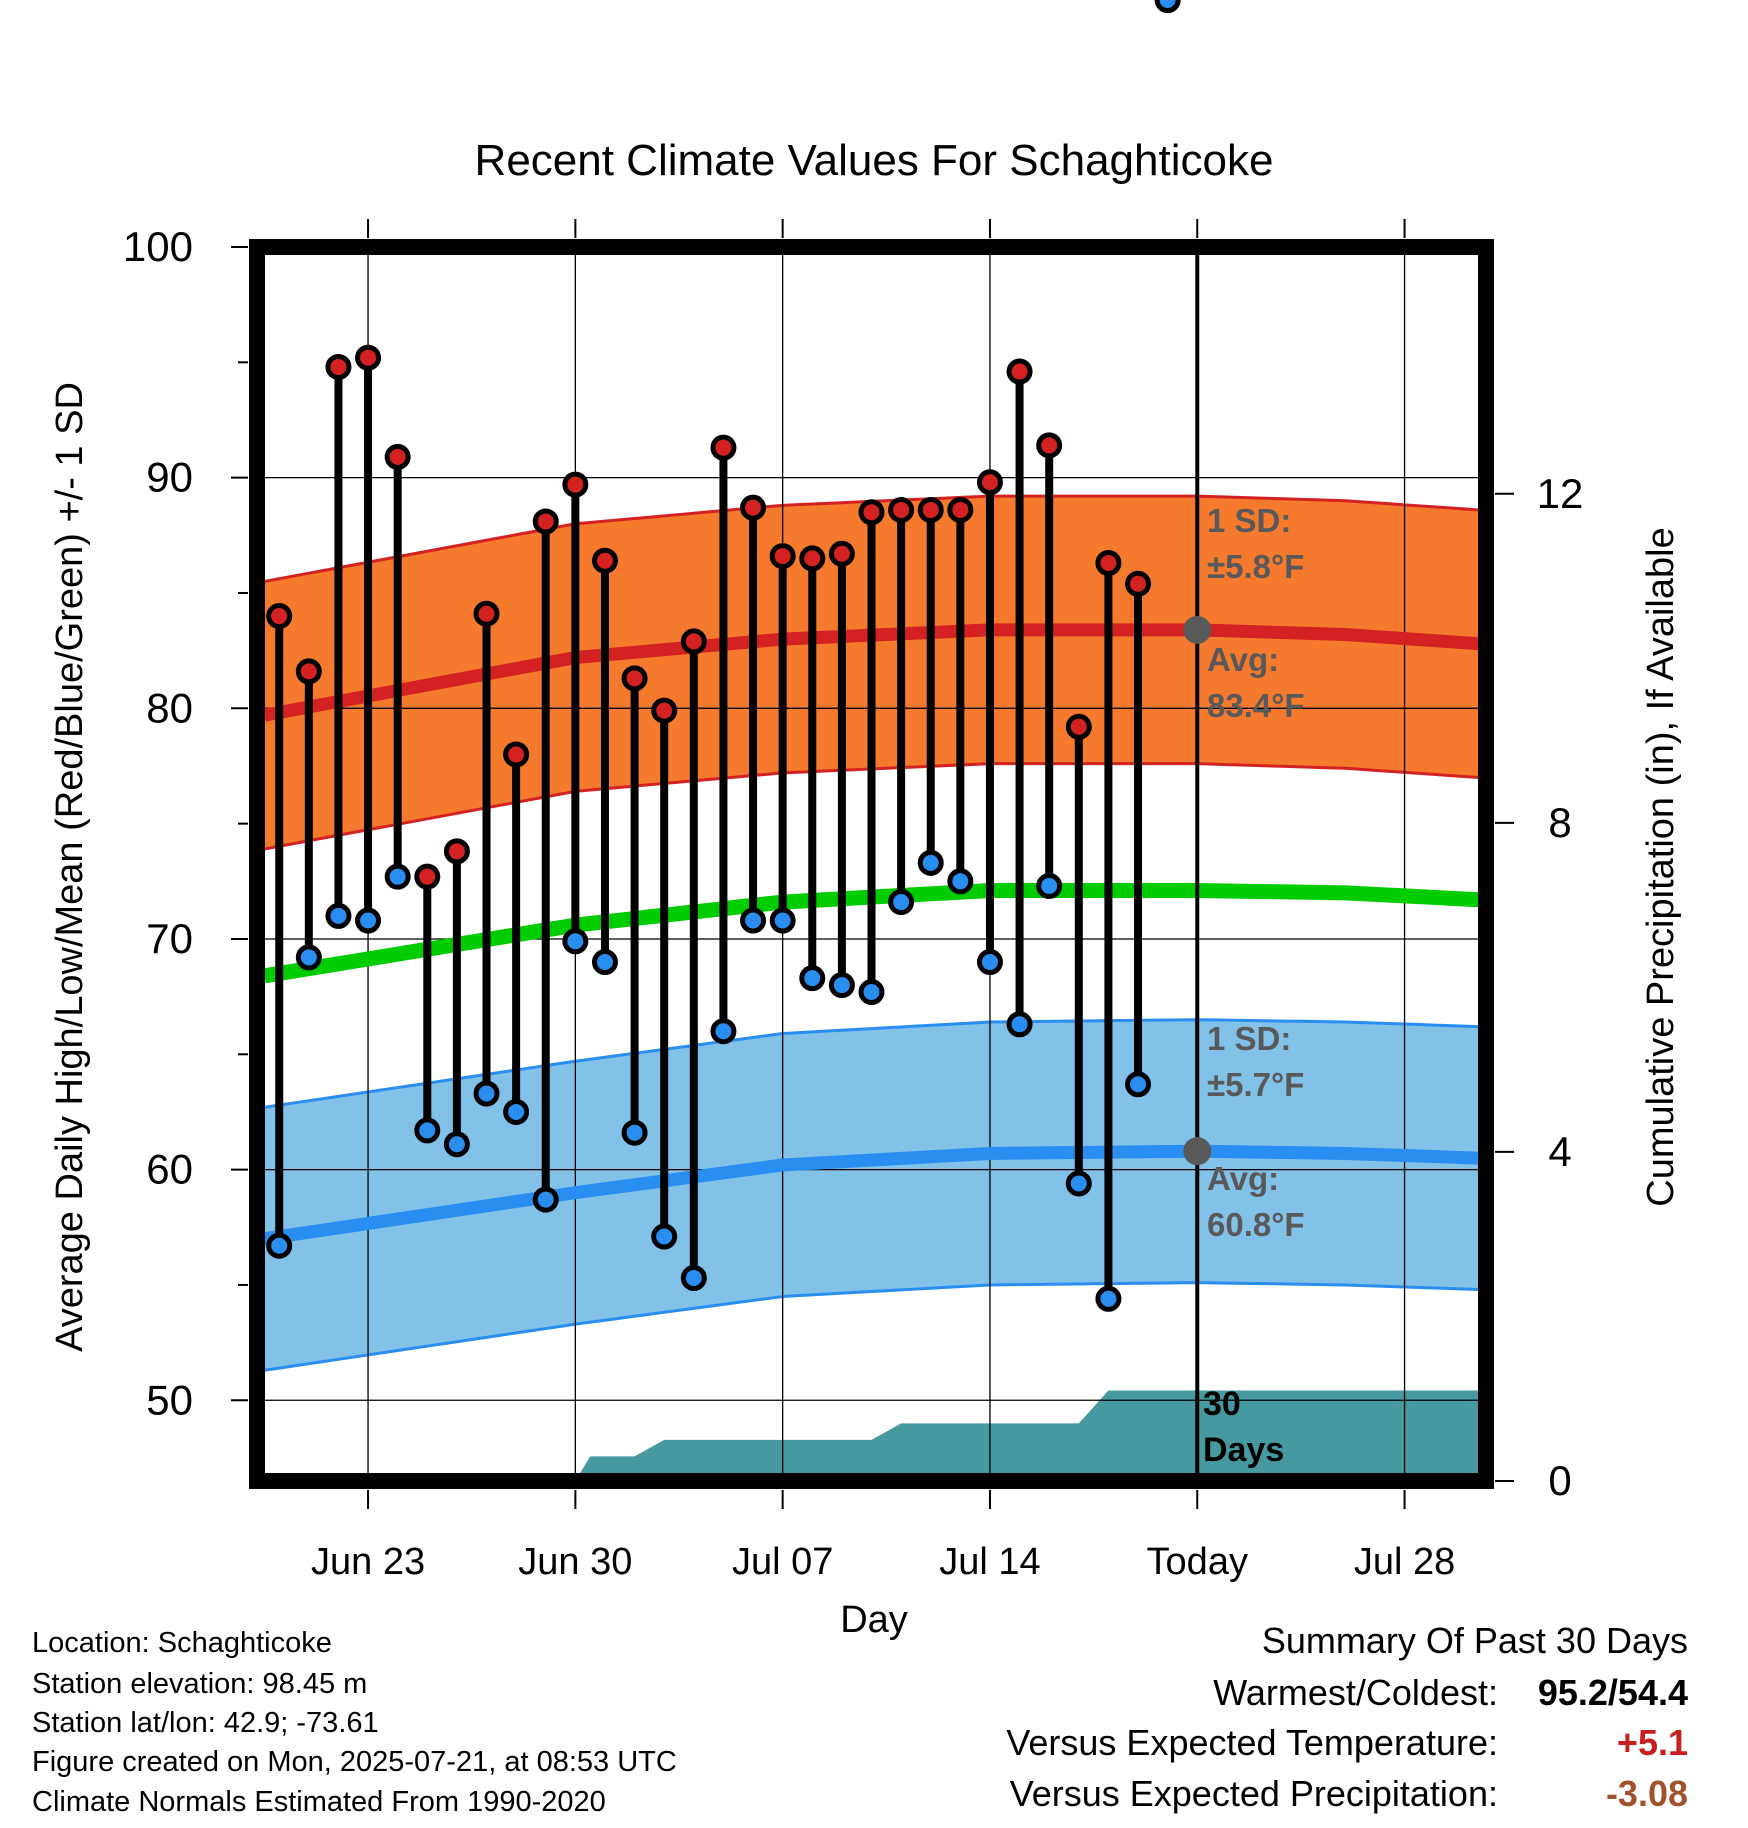 The height and width of the screenshot is (1828, 1748). What do you see at coordinates (871, 1195) in the screenshot?
I see `normal-low-line` at bounding box center [871, 1195].